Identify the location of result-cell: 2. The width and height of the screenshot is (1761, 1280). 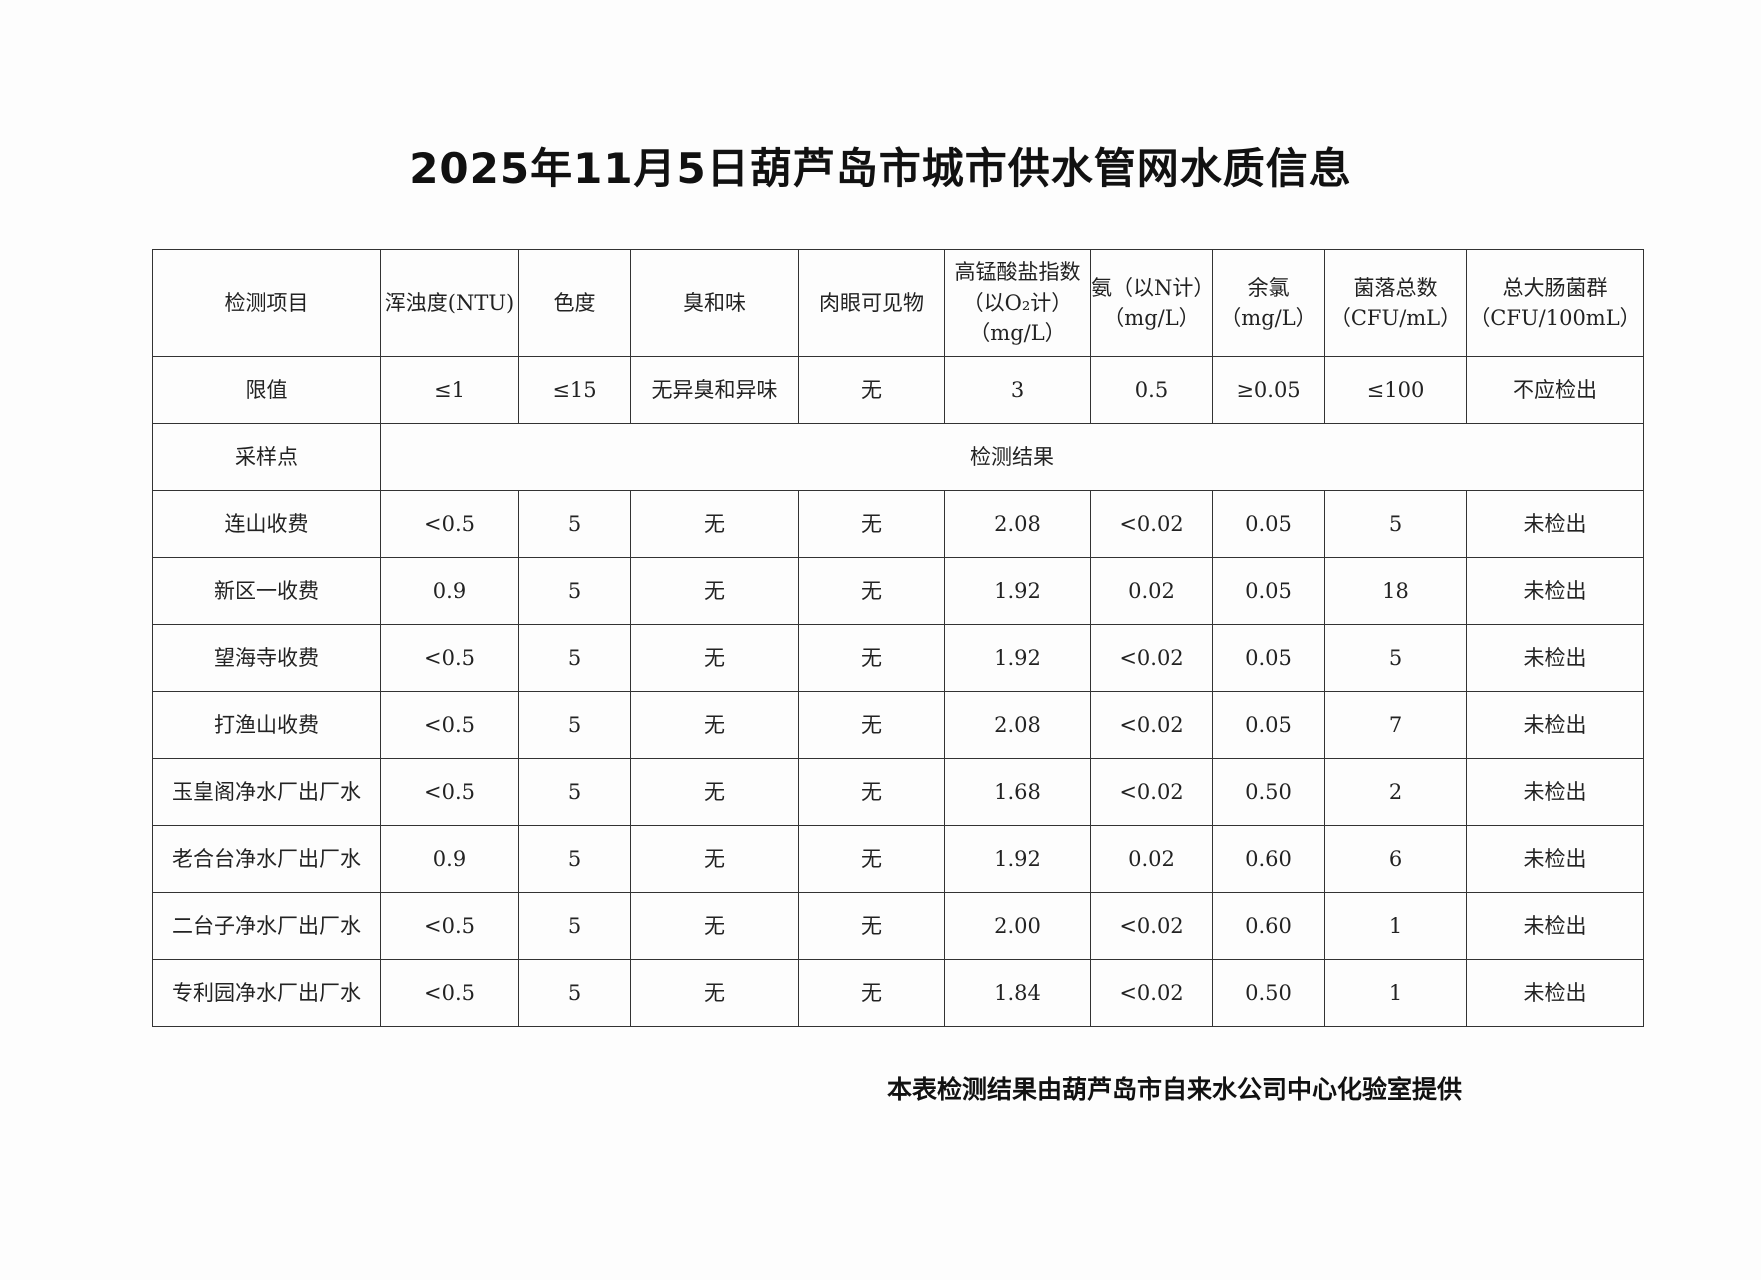
(1395, 792).